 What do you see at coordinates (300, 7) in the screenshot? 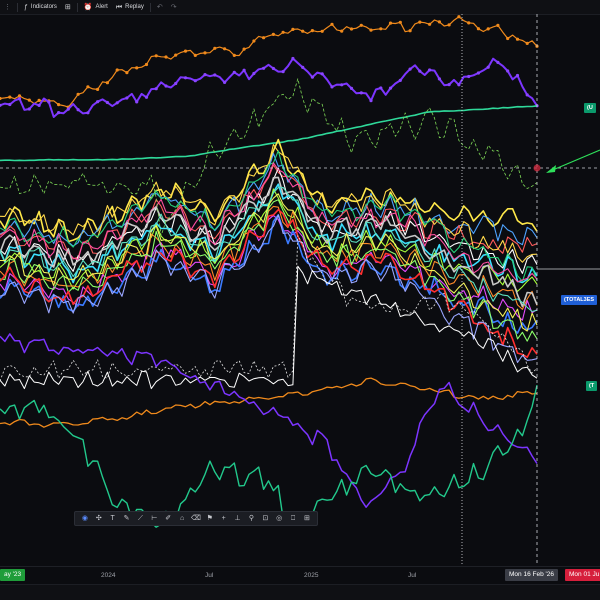
I see `top-toolbar: ⋮ ƒ Indicators ⊞ ⏰ Alert ⏮ Replay ↶ ↷` at bounding box center [300, 7].